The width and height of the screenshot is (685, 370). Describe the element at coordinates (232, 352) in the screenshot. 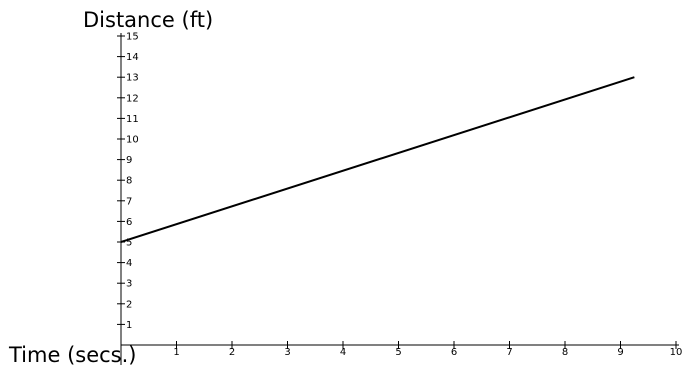

I see `x-tick-label: 2` at that location.